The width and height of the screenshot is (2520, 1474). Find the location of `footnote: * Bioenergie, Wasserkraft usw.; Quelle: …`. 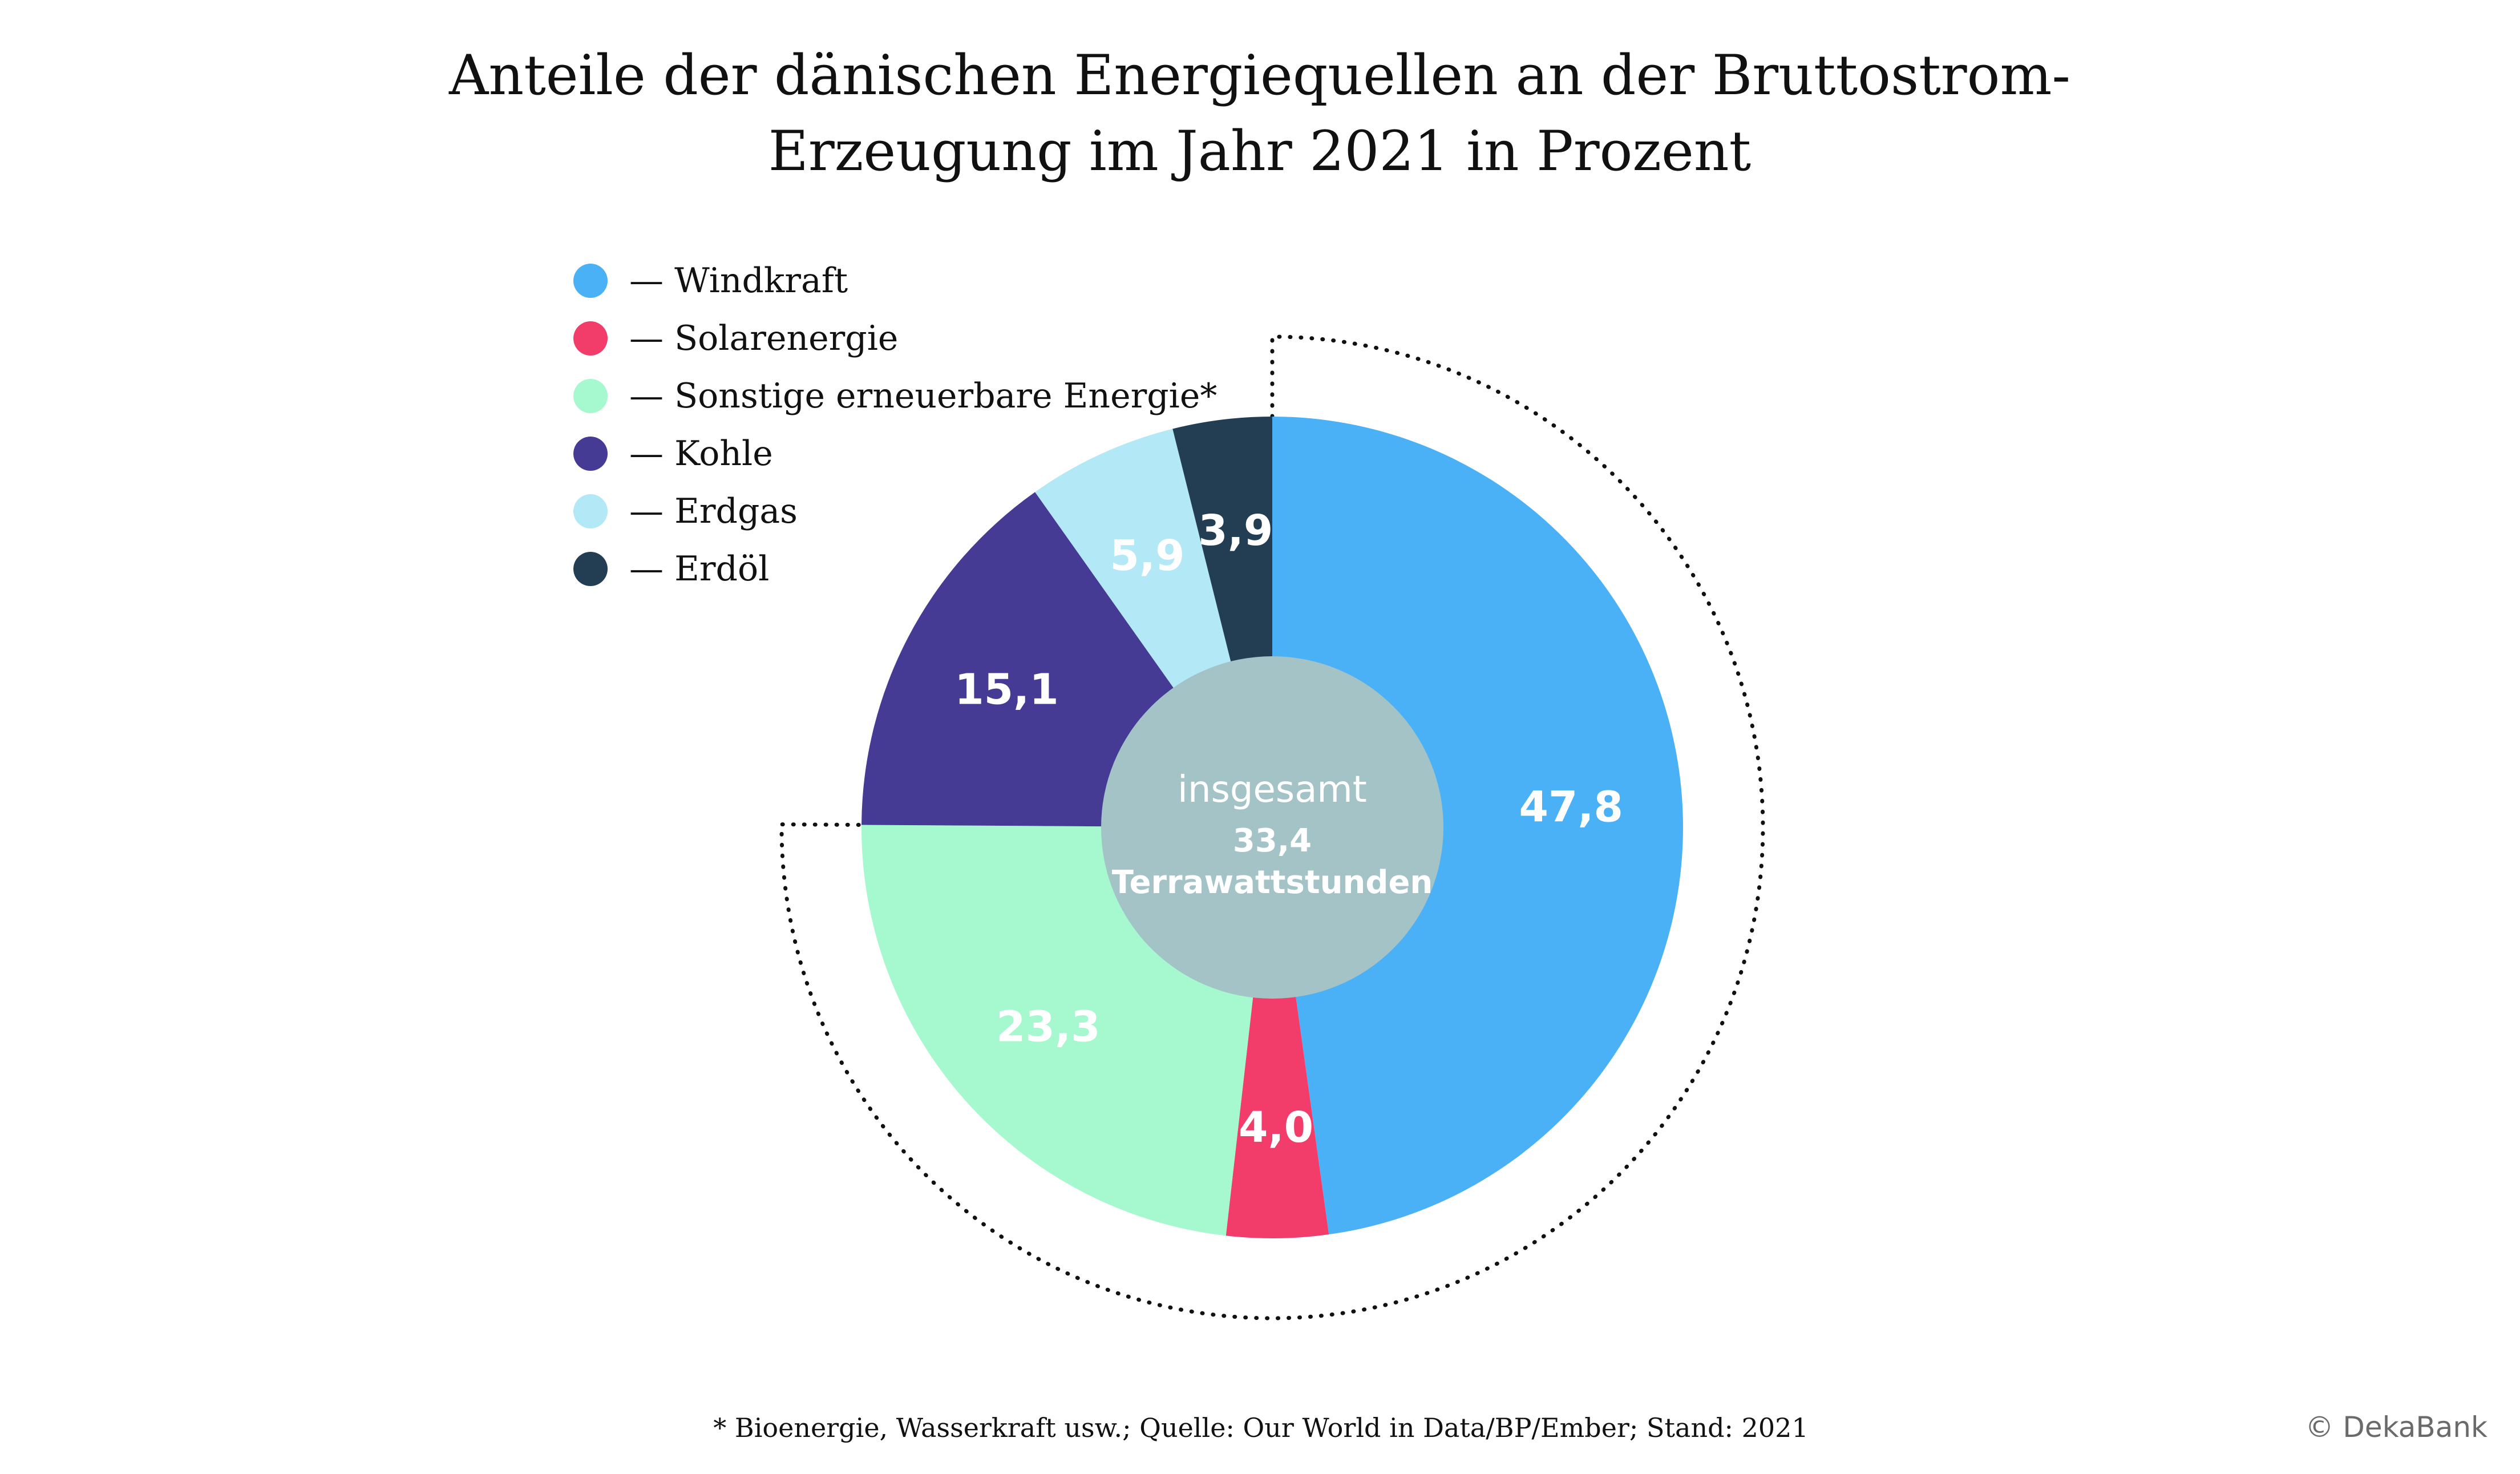

footnote: * Bioenergie, Wasserkraft usw.; Quelle: … is located at coordinates (1260, 1427).